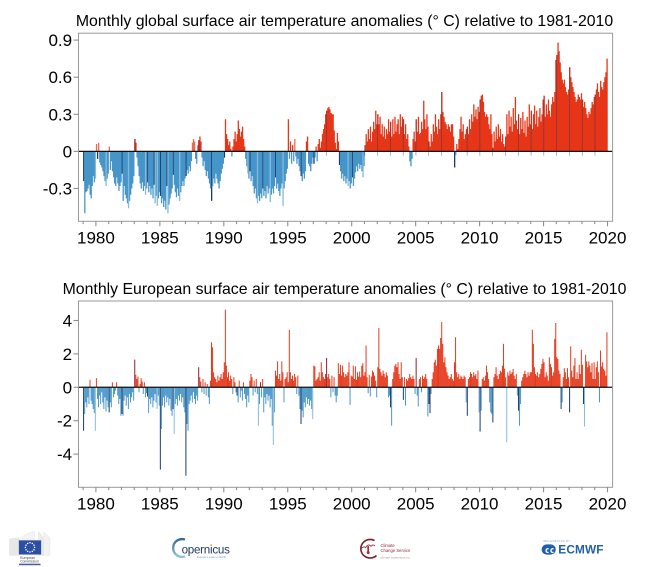 The width and height of the screenshot is (660, 567). What do you see at coordinates (396, 550) in the screenshot?
I see `svg-text: Change Service` at bounding box center [396, 550].